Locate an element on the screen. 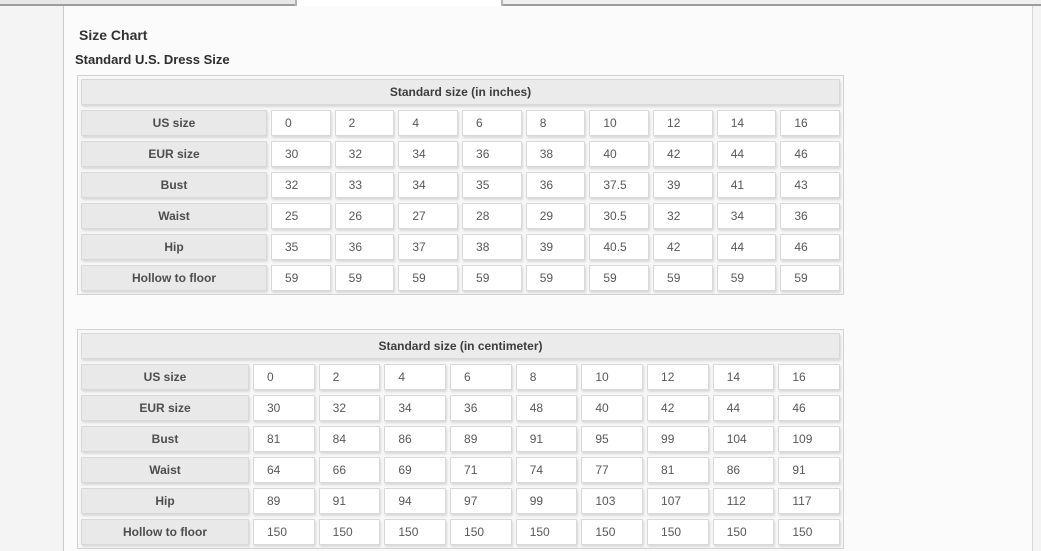  table-row: Waist 25 26 27 28 29 30.5 32 34 36 is located at coordinates (461, 216).